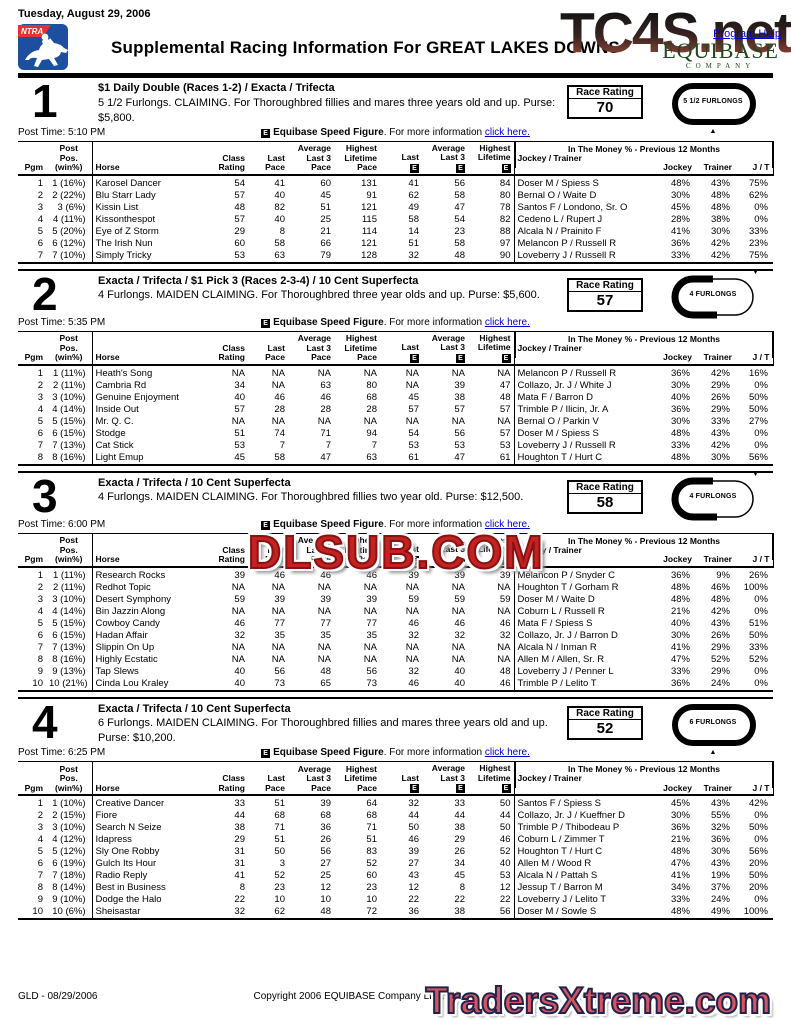  What do you see at coordinates (40, 671) in the screenshot?
I see `cell-pgm: 9` at bounding box center [40, 671].